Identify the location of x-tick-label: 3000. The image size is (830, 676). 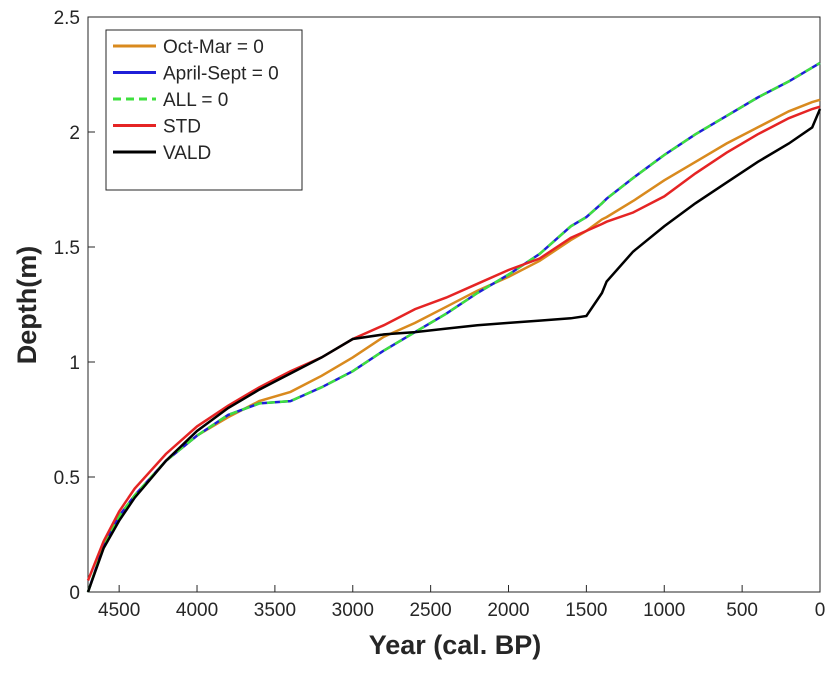
(353, 610).